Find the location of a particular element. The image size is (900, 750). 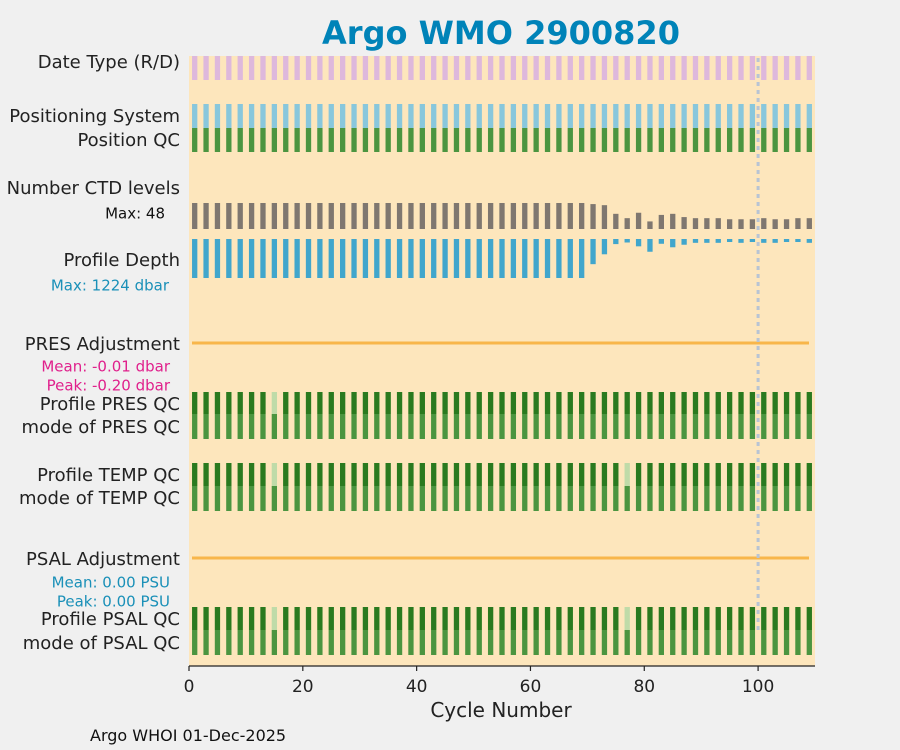

row-label-mode-of-pres-qc: mode of PRES QC is located at coordinates (101, 427).